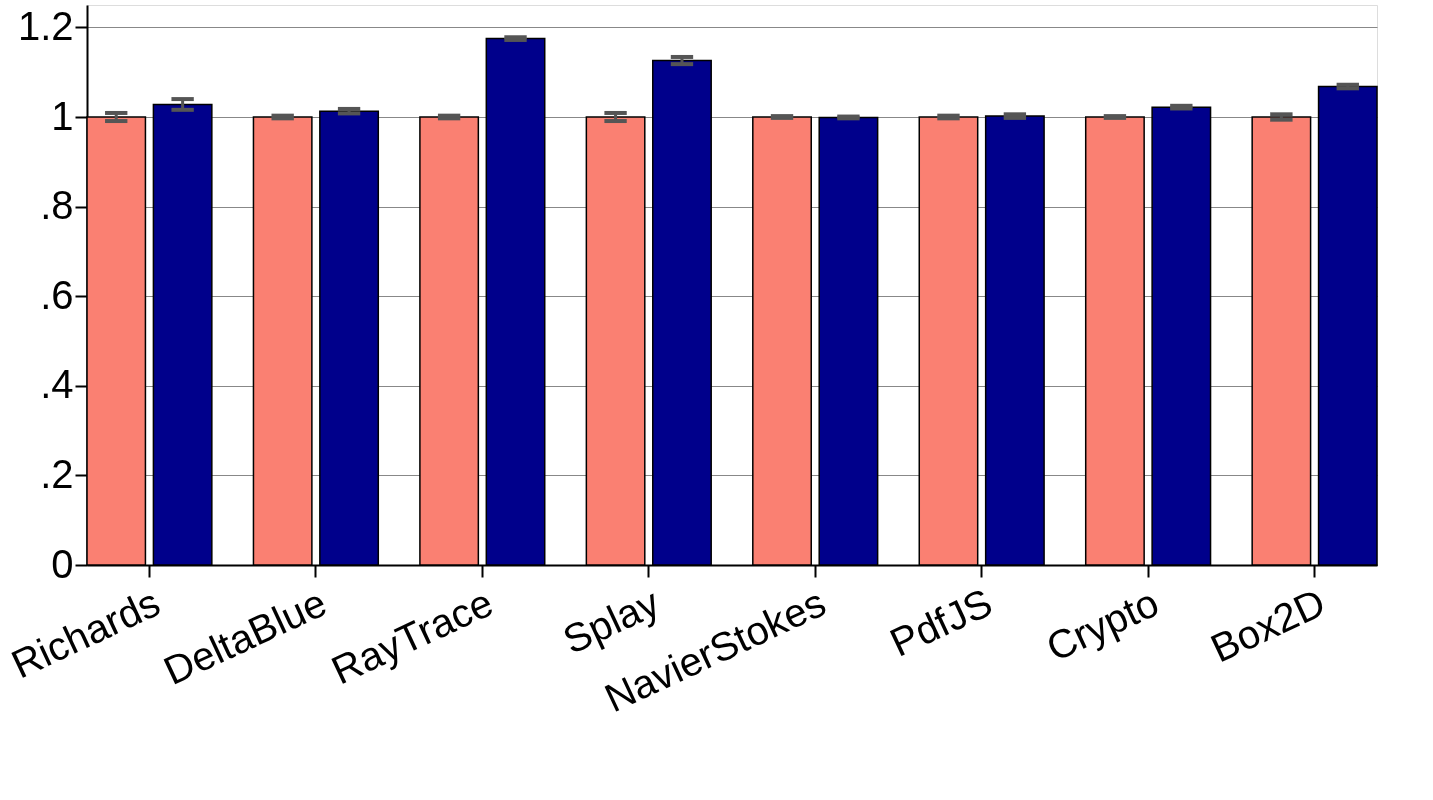 This screenshot has height=800, width=1433. Describe the element at coordinates (62, 563) in the screenshot. I see `y-tick-label: 0` at that location.